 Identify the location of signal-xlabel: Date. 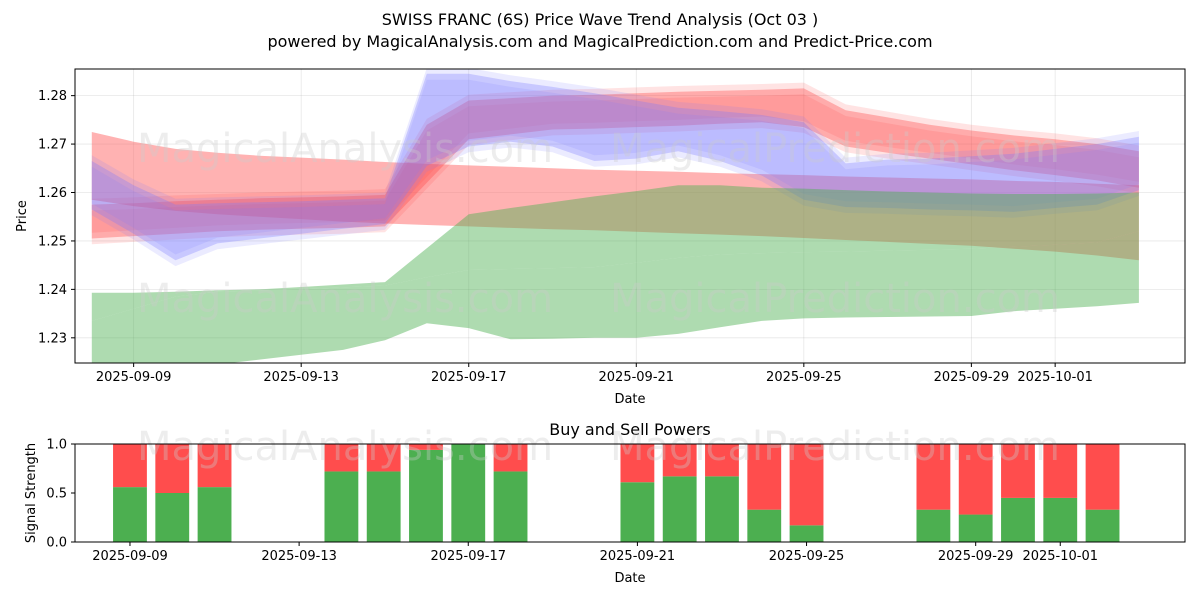
(629, 578).